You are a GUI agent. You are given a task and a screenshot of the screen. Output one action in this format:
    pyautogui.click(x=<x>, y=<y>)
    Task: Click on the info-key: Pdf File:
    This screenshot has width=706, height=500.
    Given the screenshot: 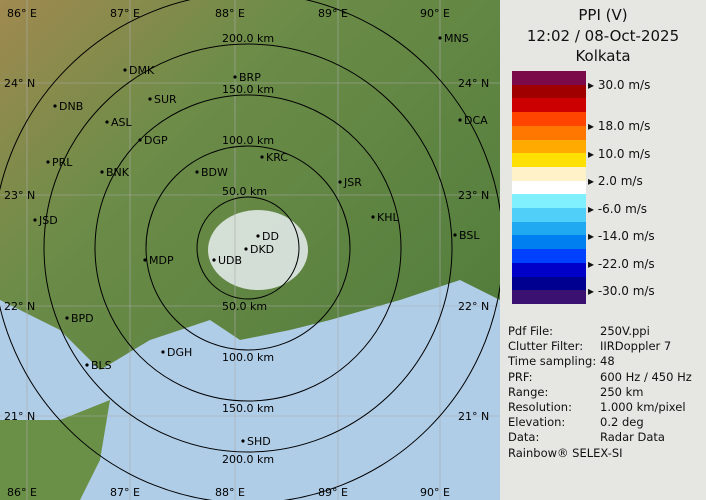 What is the action you would take?
    pyautogui.click(x=531, y=331)
    